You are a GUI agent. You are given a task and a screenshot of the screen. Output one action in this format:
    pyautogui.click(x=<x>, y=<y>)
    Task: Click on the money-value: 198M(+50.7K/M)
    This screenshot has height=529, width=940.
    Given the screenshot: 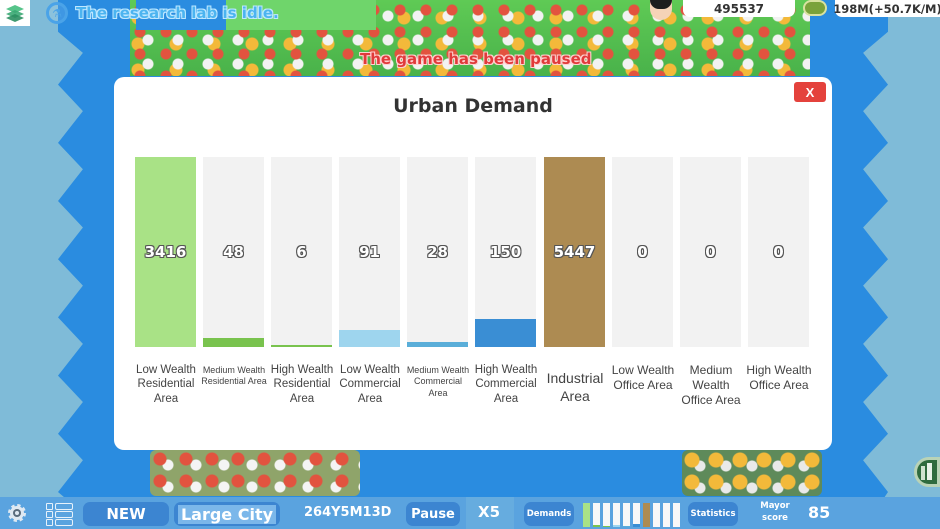 What is the action you would take?
    pyautogui.click(x=886, y=8)
    